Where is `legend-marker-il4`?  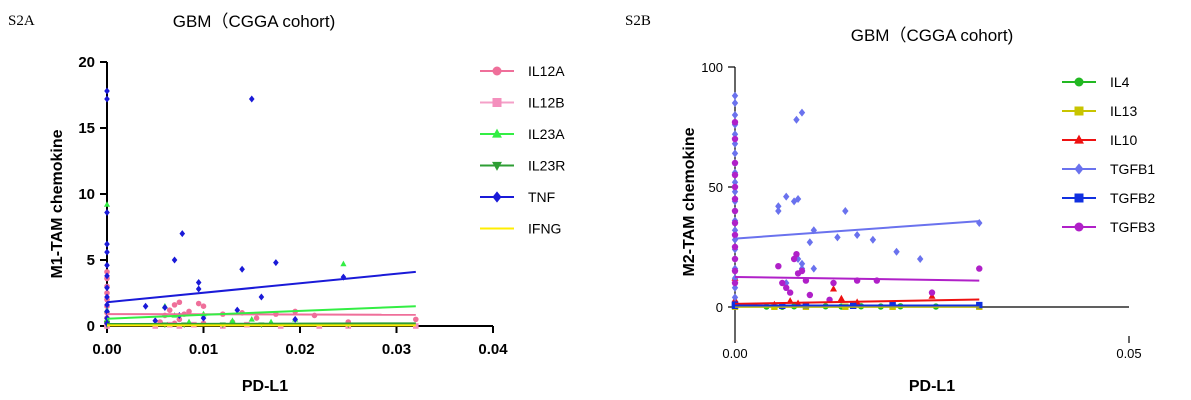 legend-marker-il4 is located at coordinates (1079, 82).